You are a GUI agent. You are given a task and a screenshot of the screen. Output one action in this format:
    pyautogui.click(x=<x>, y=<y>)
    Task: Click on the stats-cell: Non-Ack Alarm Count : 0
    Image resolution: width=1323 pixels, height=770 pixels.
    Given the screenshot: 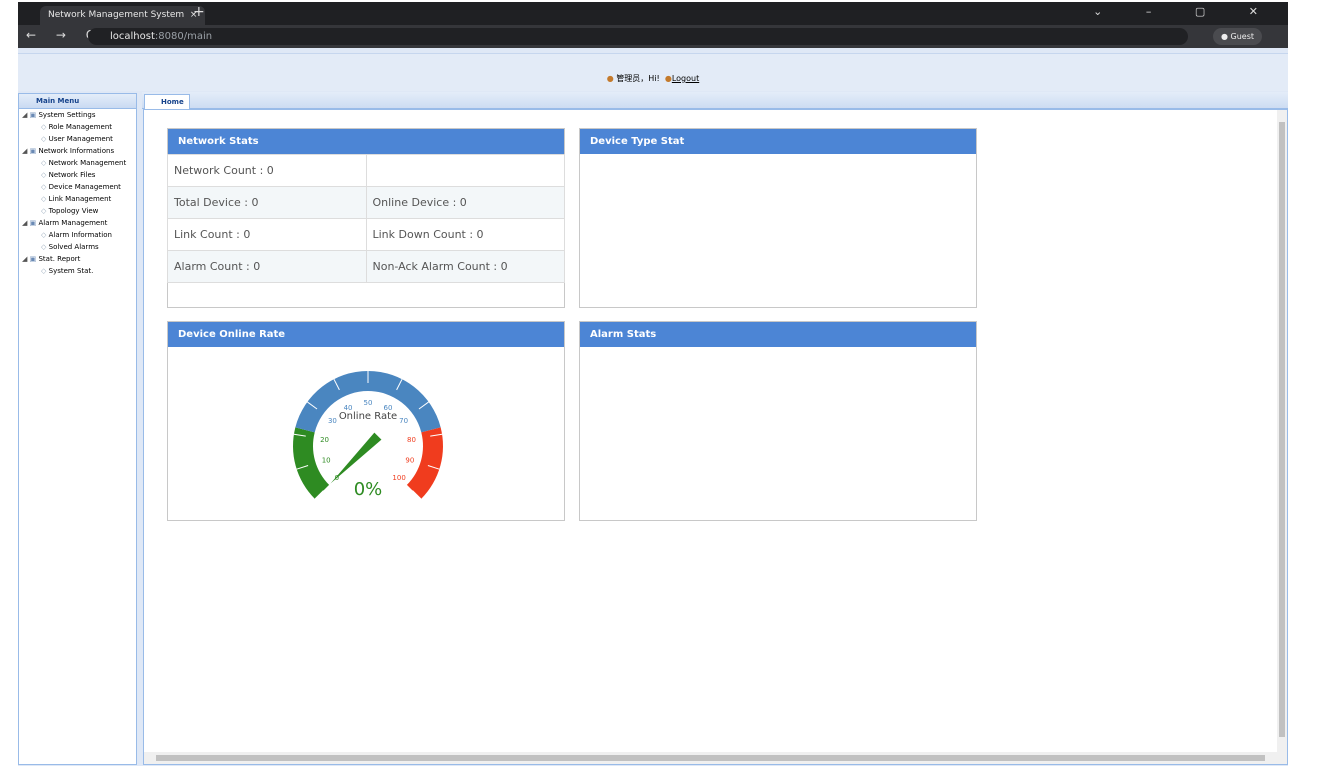 What is the action you would take?
    pyautogui.click(x=465, y=266)
    